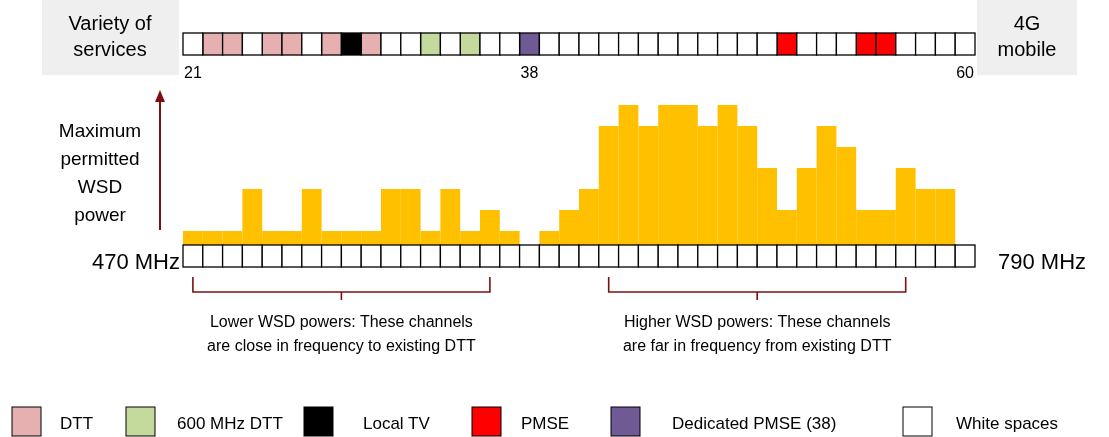 This screenshot has width=1109, height=437. I want to click on x-tick-label: 21, so click(193, 73).